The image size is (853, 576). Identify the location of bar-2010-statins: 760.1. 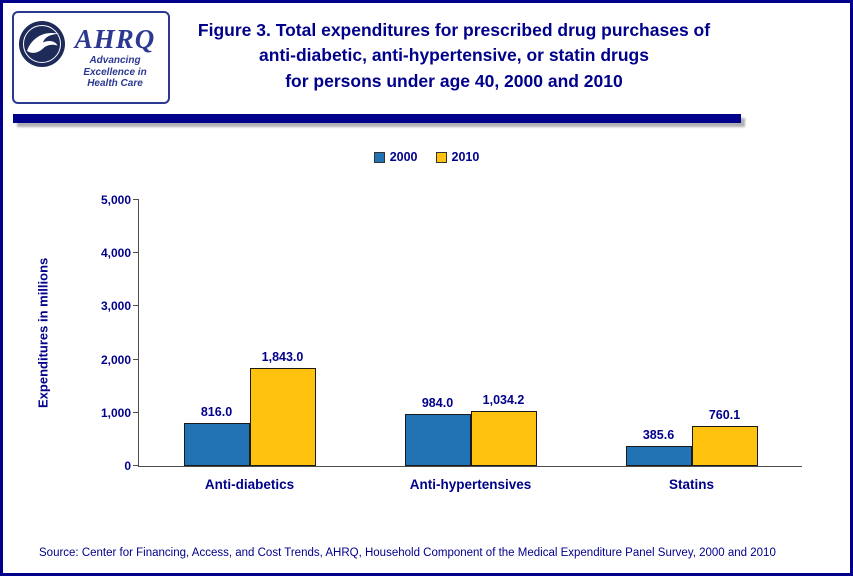
(724, 333).